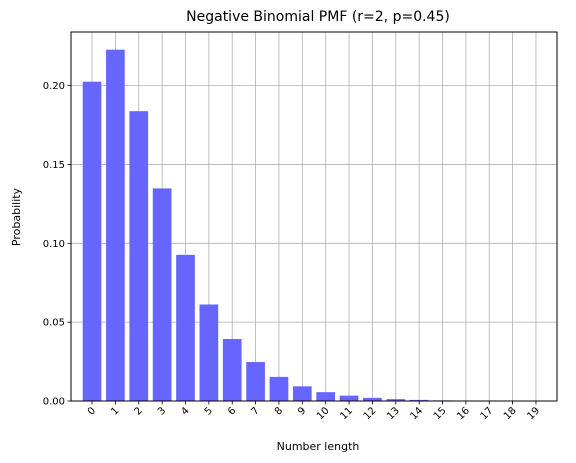  What do you see at coordinates (533, 413) in the screenshot?
I see `x-tick-label: 19` at bounding box center [533, 413].